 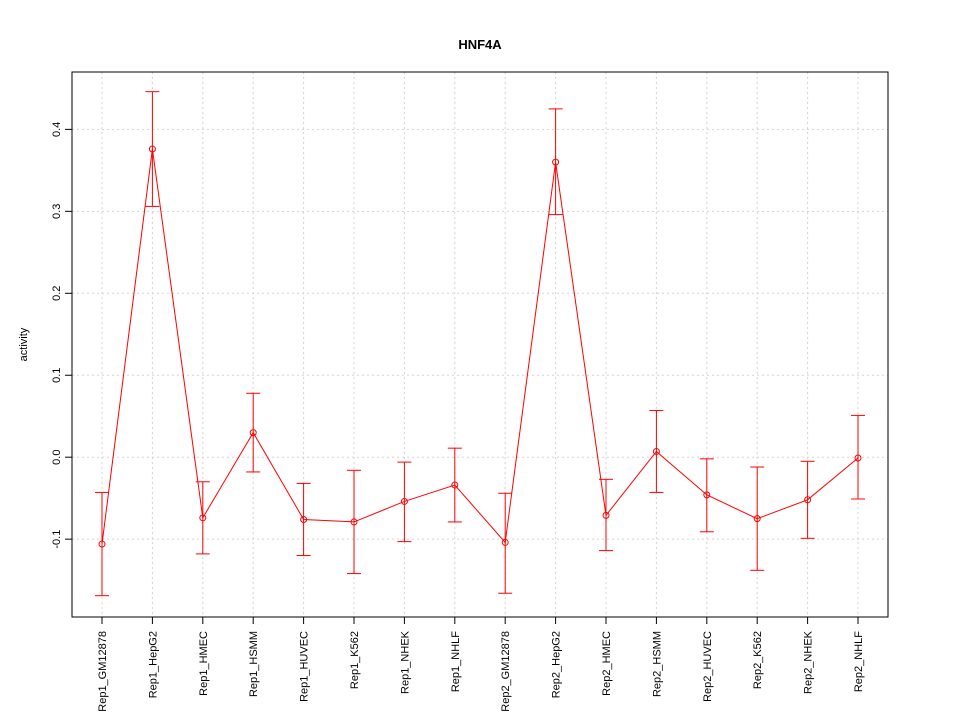 I want to click on chart-title: HNF4A, so click(x=480, y=44).